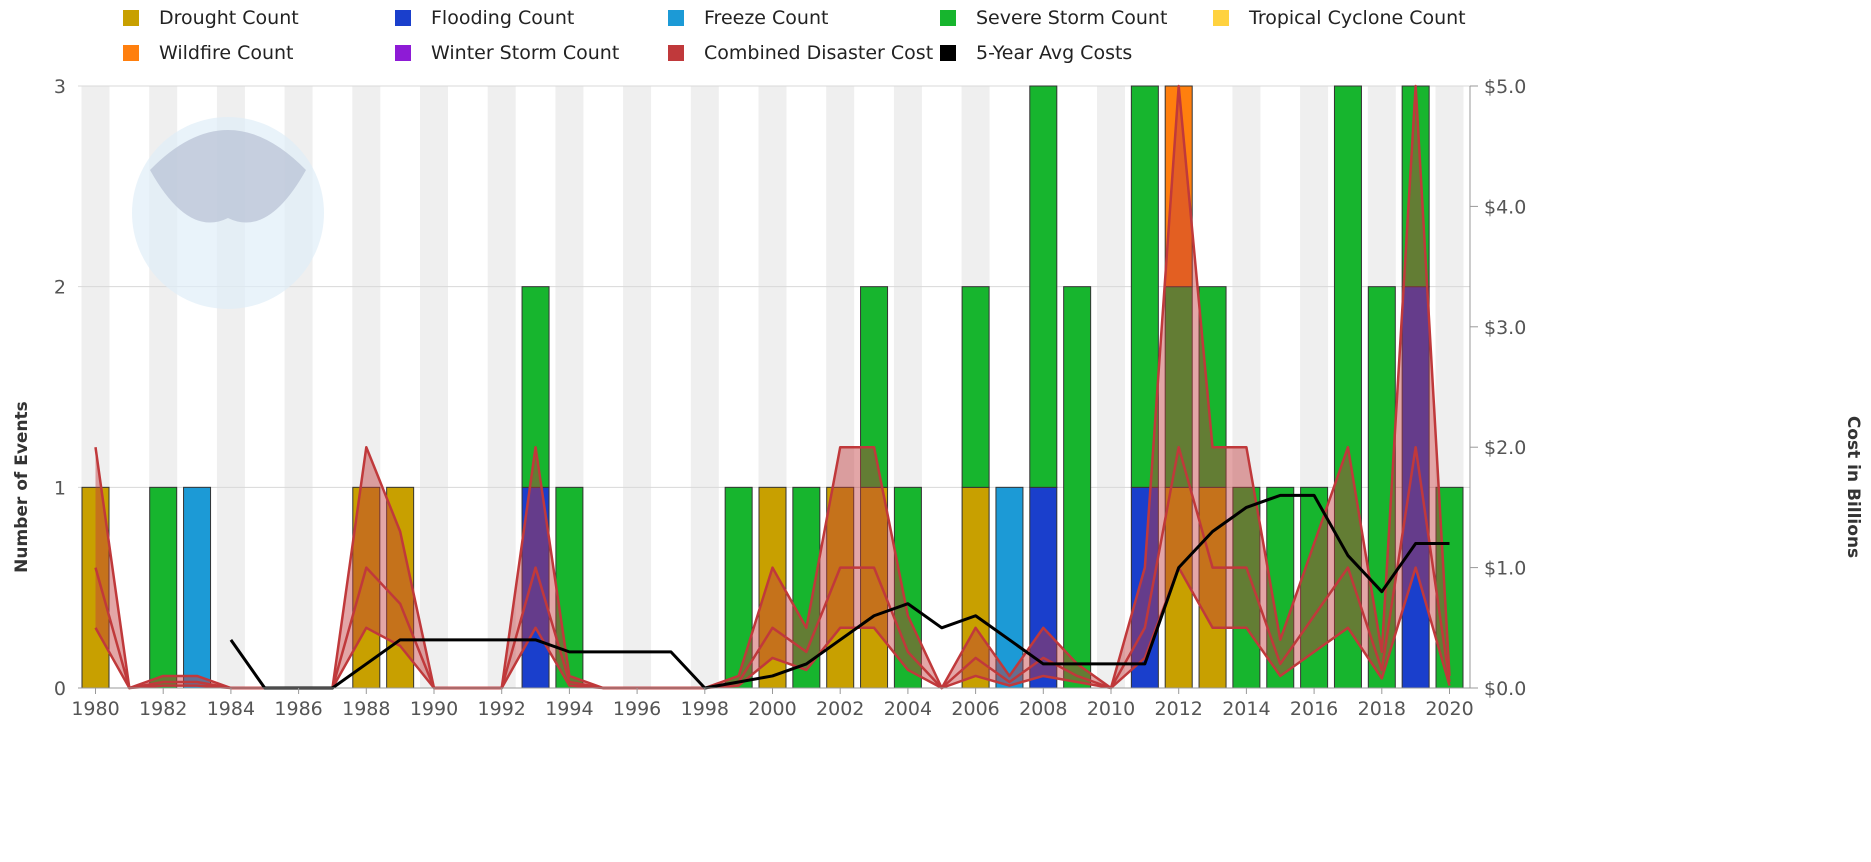 This screenshot has height=862, width=1871. Describe the element at coordinates (1111, 709) in the screenshot. I see `x-tick-label: 2010` at that location.